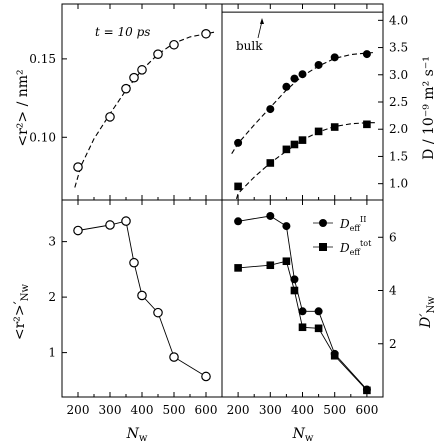 Image resolution: width=442 pixels, height=443 pixels. Describe the element at coordinates (363, 219) in the screenshot. I see `legend-label-1-sup: II` at that location.